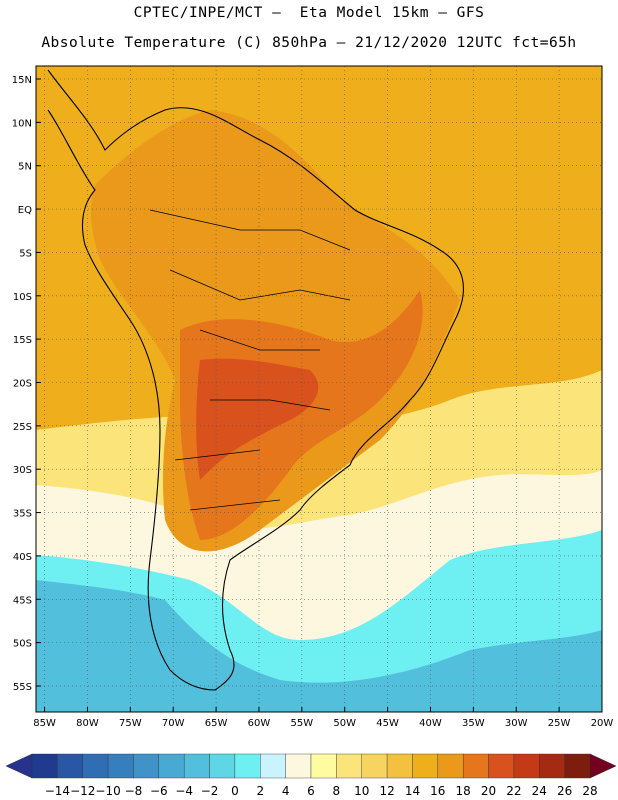 This screenshot has width=618, height=800. I want to click on lon-label: 65W, so click(216, 723).